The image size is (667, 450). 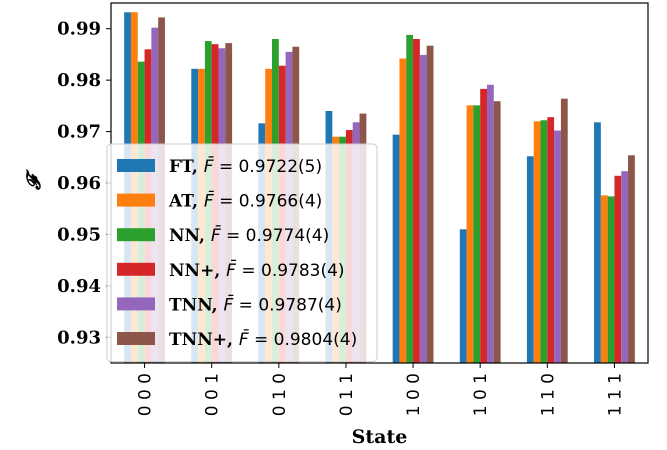 I want to click on y-tick-label: 0.97, so click(x=79, y=132).